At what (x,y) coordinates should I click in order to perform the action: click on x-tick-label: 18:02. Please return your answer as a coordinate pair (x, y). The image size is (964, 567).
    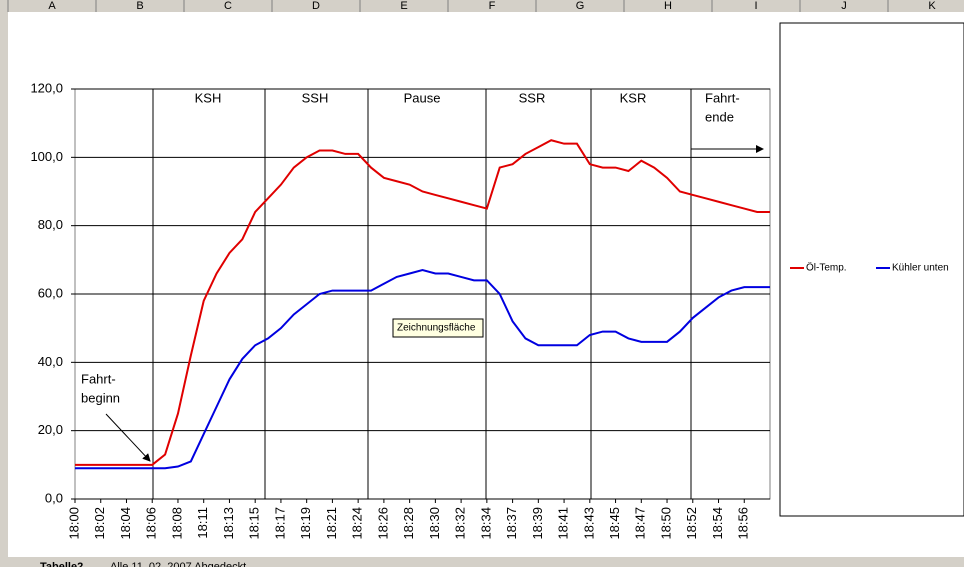
    Looking at the image, I should click on (99, 523).